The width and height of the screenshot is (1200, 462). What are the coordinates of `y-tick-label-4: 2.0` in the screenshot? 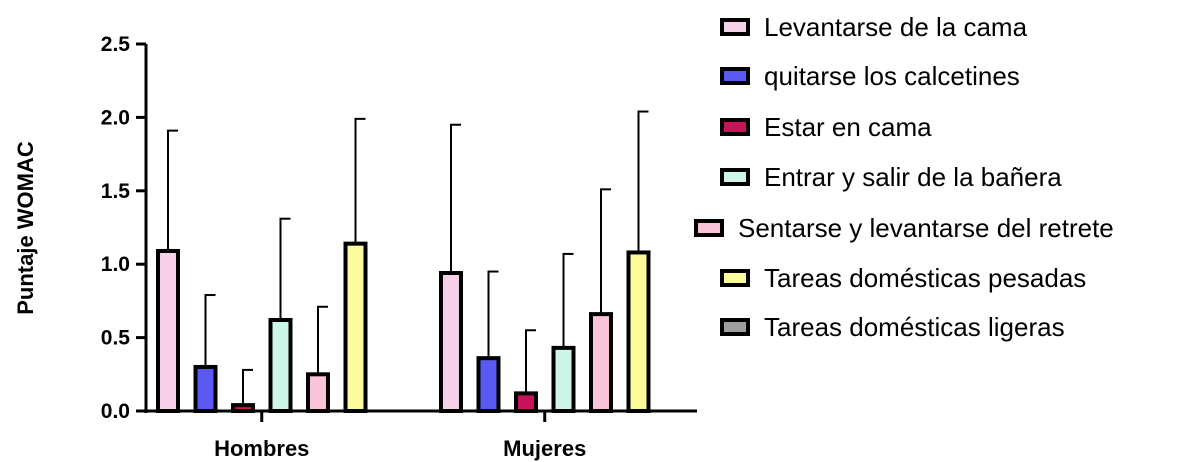 It's located at (115, 117).